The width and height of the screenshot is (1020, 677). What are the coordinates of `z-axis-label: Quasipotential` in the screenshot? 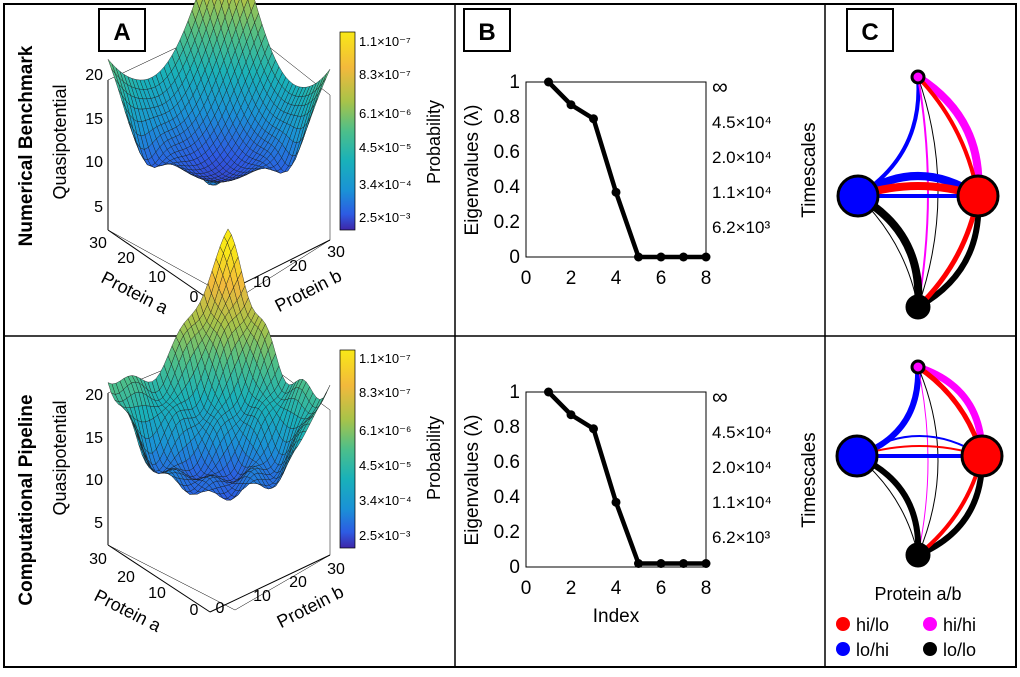 It's located at (60, 141).